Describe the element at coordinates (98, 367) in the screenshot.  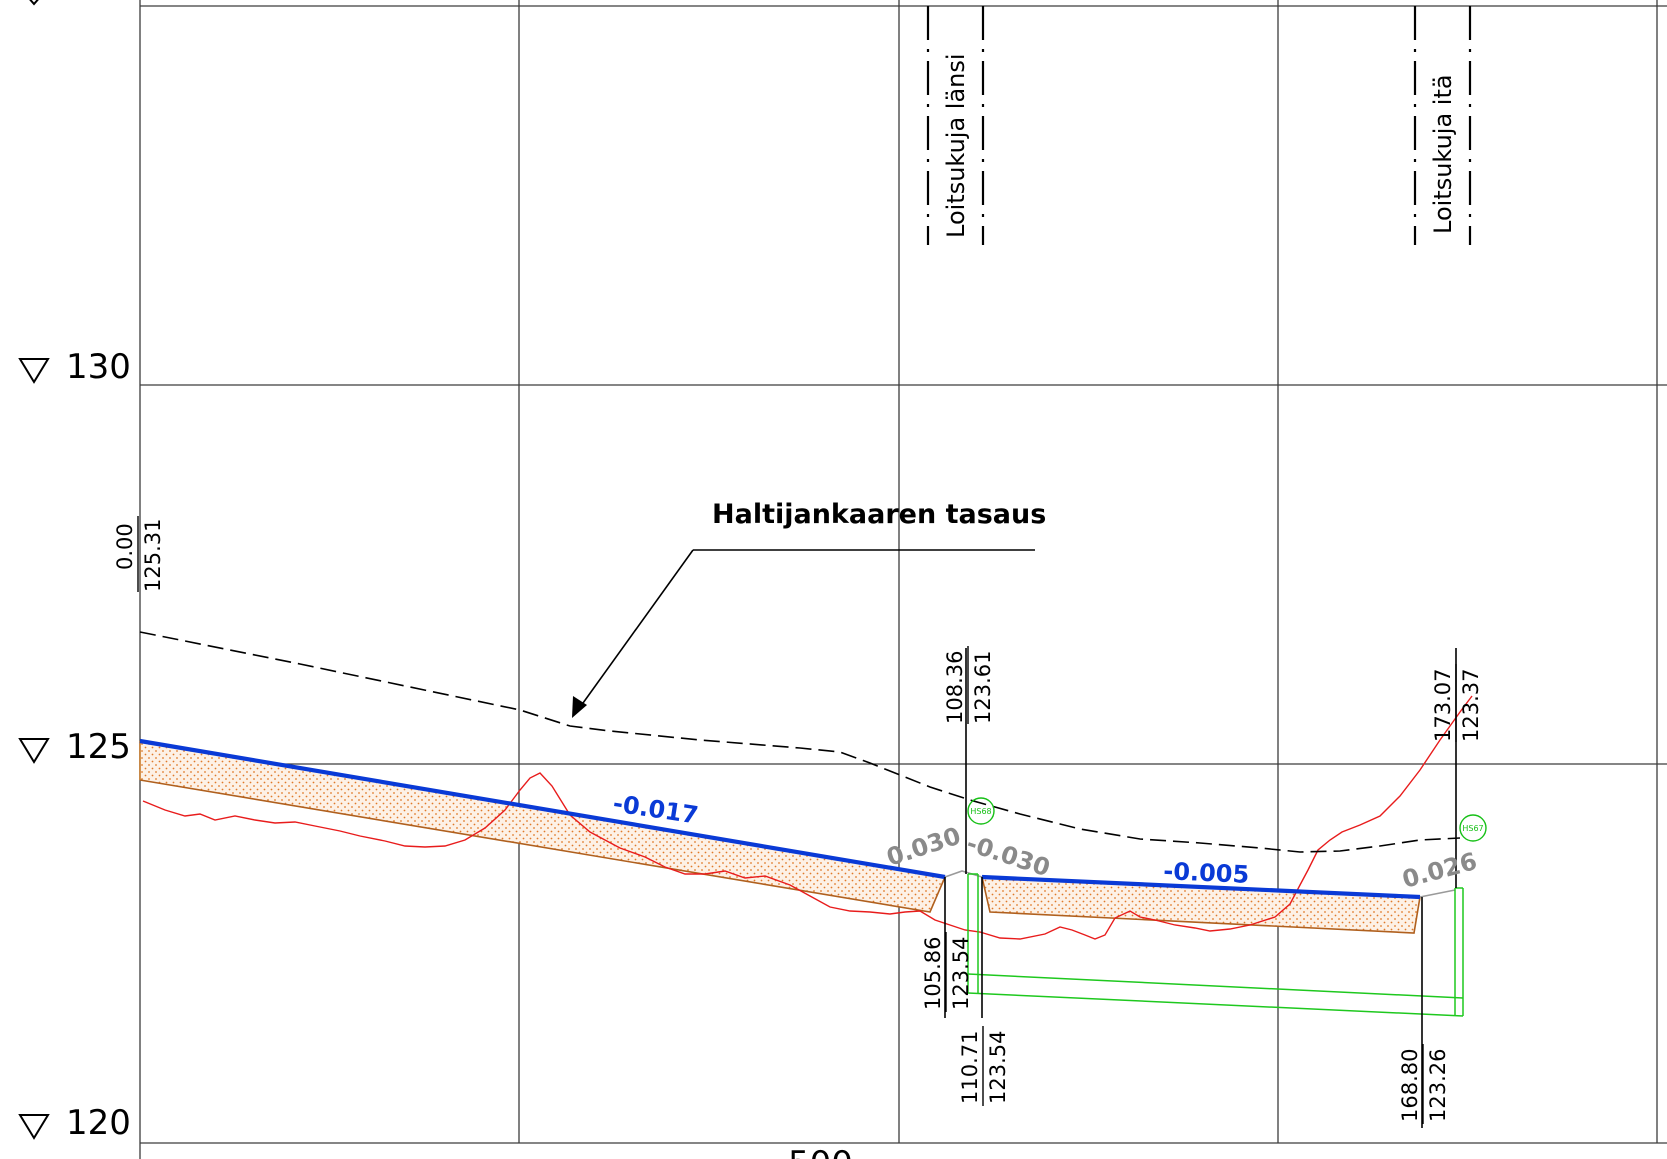
I see `elevation-label: 130` at that location.